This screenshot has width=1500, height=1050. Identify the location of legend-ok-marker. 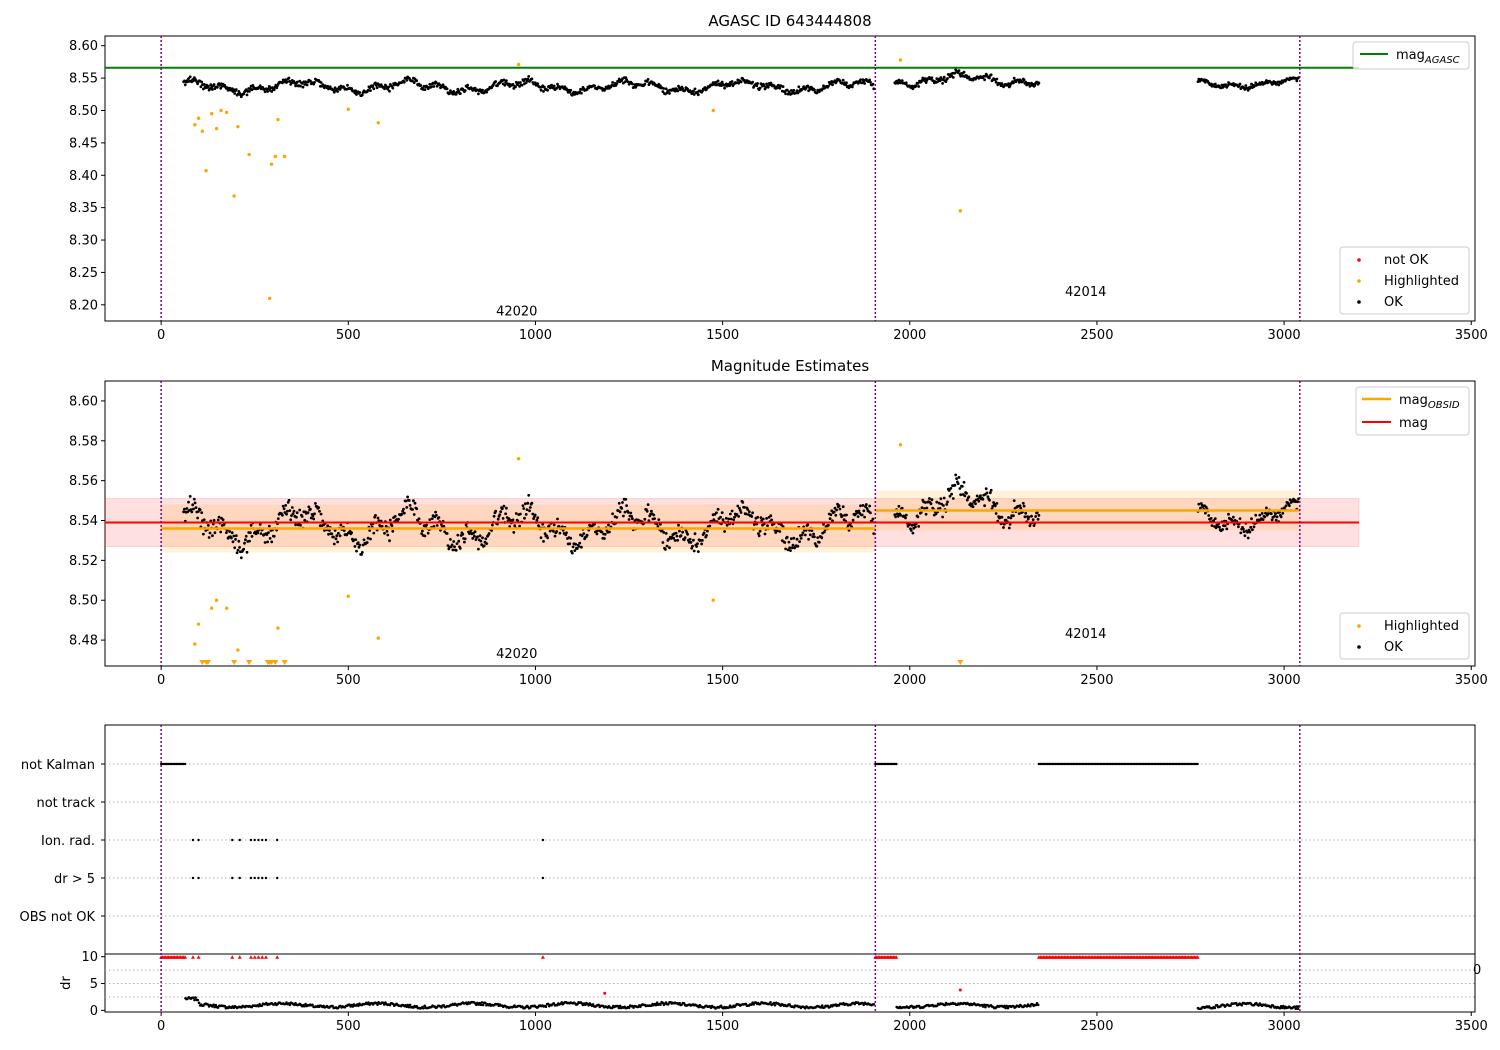
(1359, 647).